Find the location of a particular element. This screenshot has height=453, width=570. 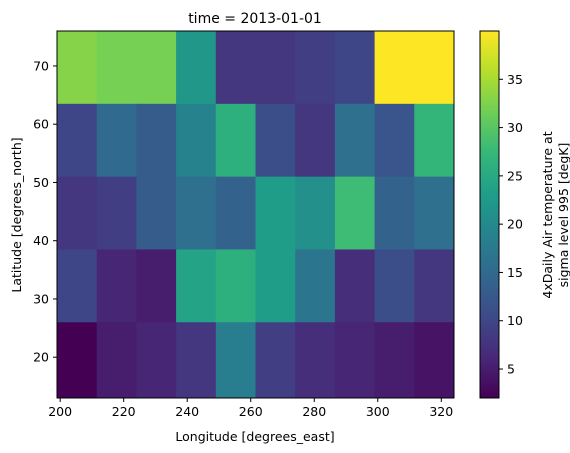

x-tick-label: 200 is located at coordinates (60, 411).